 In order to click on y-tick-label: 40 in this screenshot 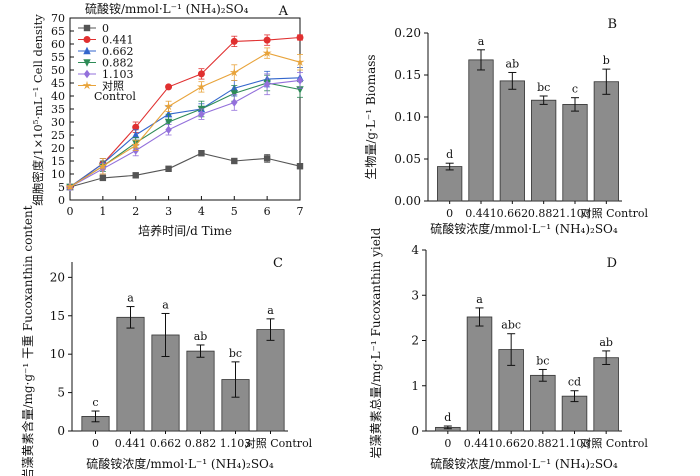, I will do `click(58, 96)`.